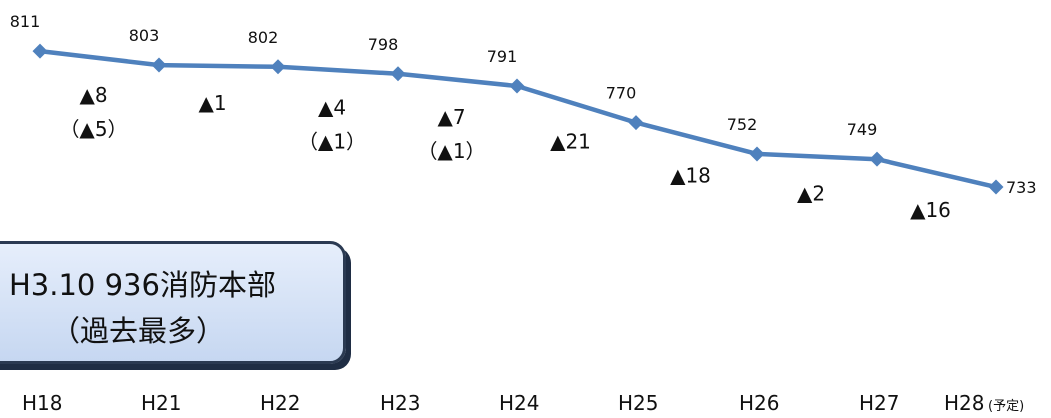 This screenshot has height=418, width=1051. What do you see at coordinates (621, 93) in the screenshot?
I see `value-label-H25: 770` at bounding box center [621, 93].